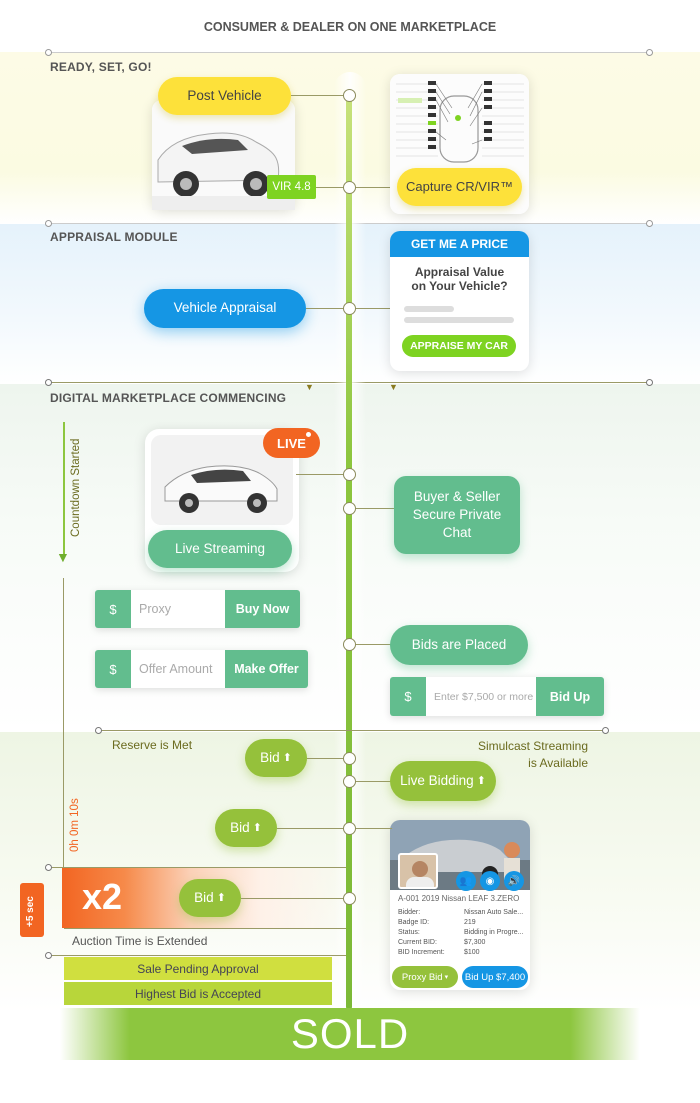 The width and height of the screenshot is (700, 1103). What do you see at coordinates (64, 490) in the screenshot?
I see `countdown-line` at bounding box center [64, 490].